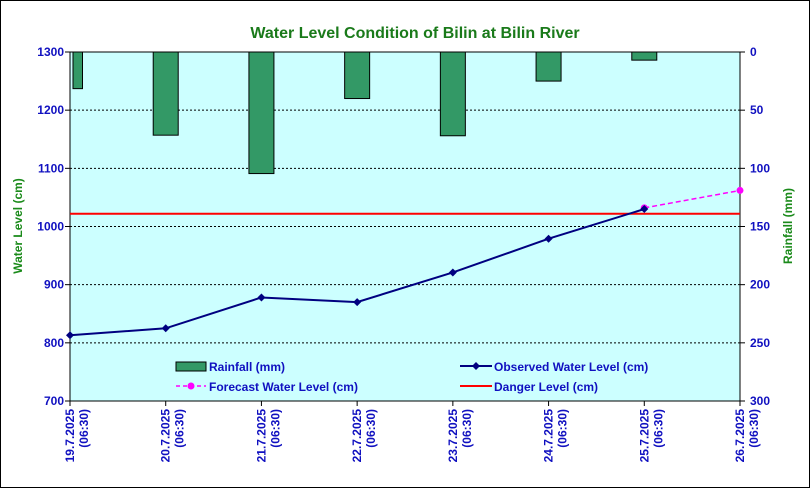 The image size is (810, 488). What do you see at coordinates (476, 366) in the screenshot?
I see `legend-marker-observed` at bounding box center [476, 366].